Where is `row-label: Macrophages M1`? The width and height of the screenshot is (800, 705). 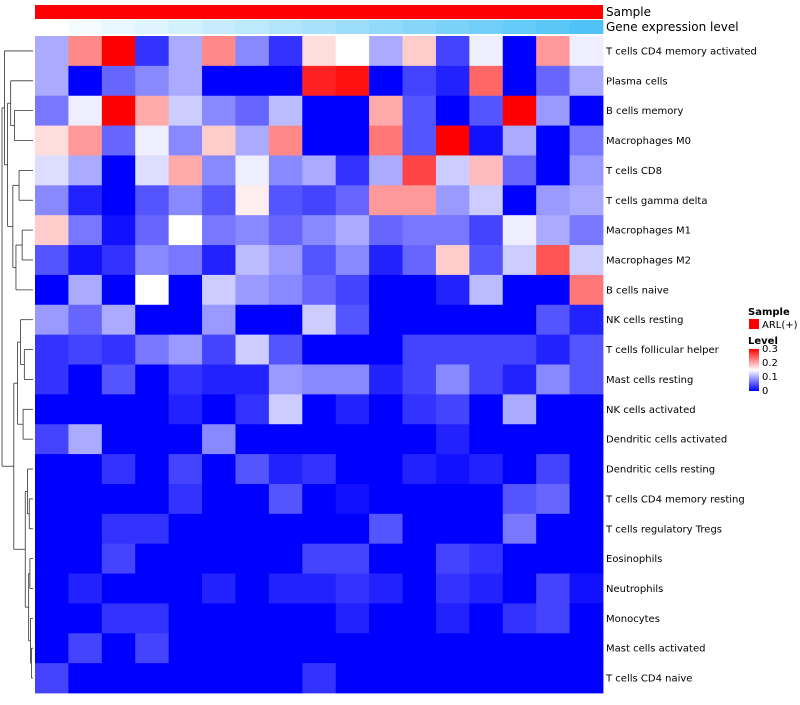 row-label: Macrophages M1 is located at coordinates (648, 231).